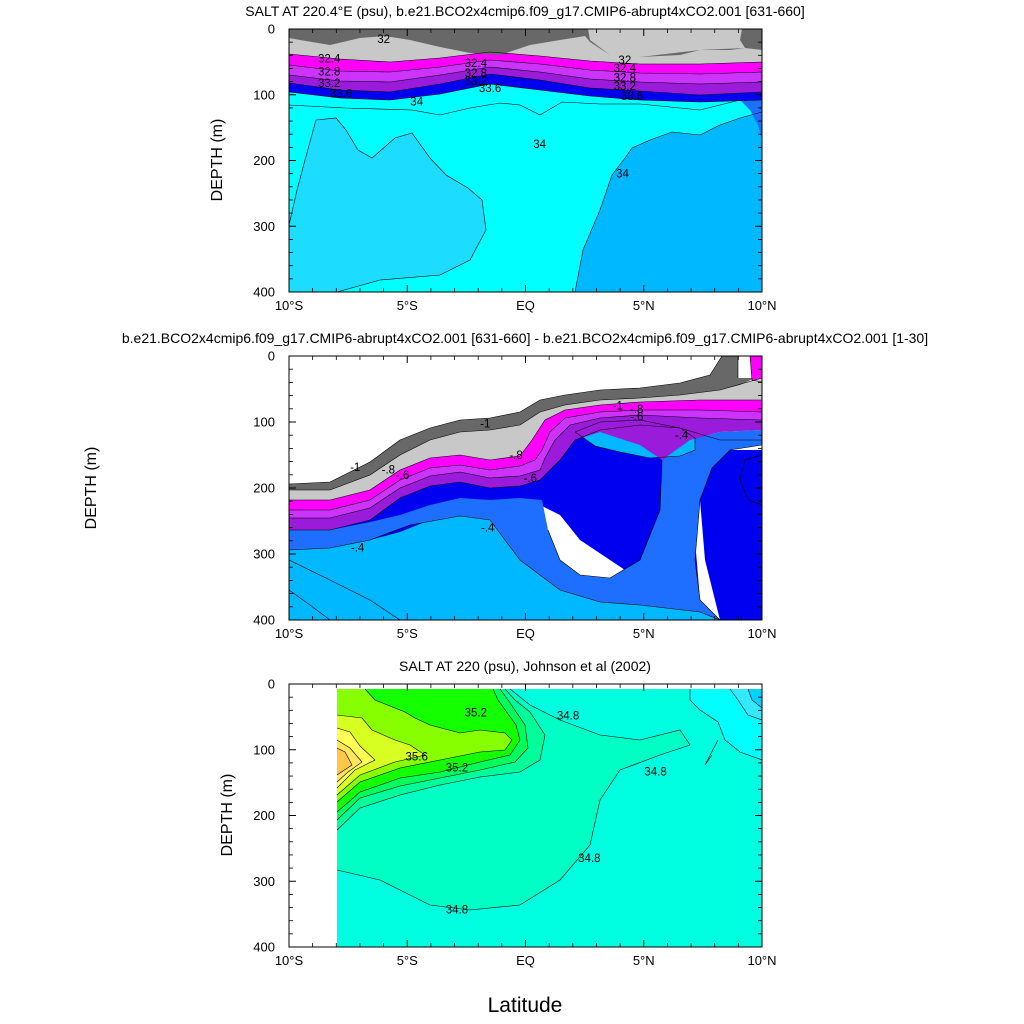 The image size is (1024, 1024). I want to click on fill-lowest, so click(522, 423).